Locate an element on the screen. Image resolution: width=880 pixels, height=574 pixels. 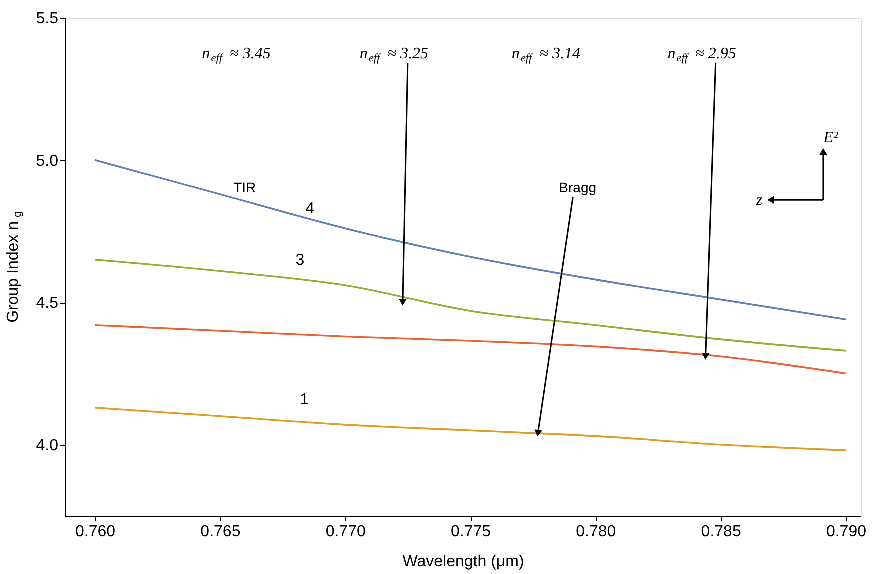
annotation: TIR is located at coordinates (245, 188).